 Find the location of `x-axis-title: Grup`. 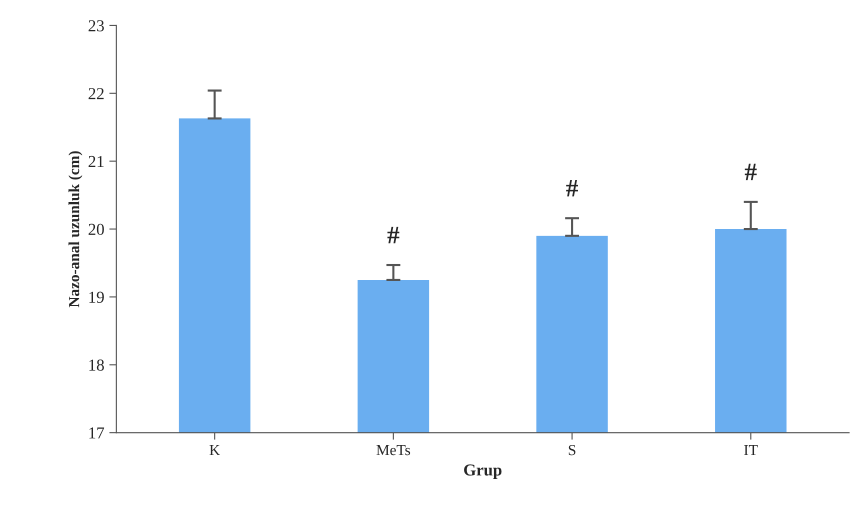

x-axis-title: Grup is located at coordinates (483, 471).